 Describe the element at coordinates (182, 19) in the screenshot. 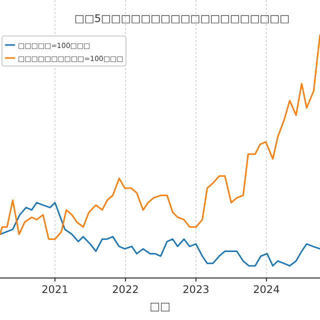

I see `chart-title: □□5□□□□□□□□□□□□□□□□□□□` at that location.